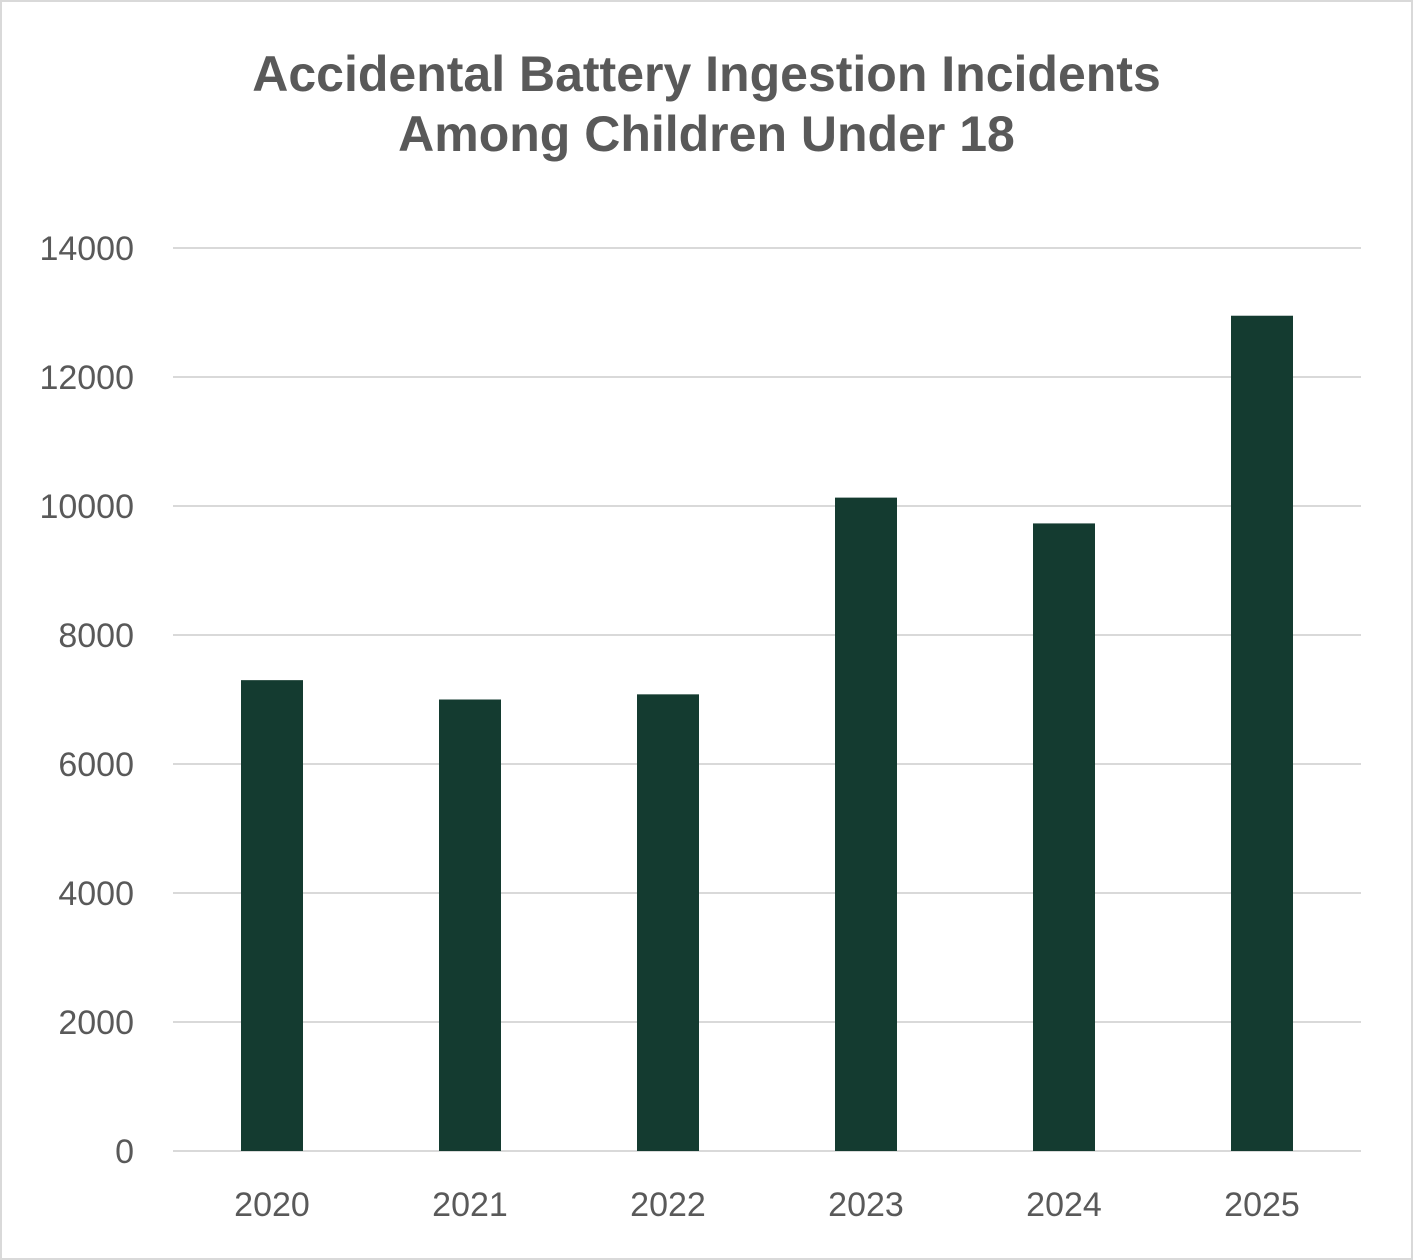  Describe the element at coordinates (470, 925) in the screenshot. I see `bar-2021` at that location.